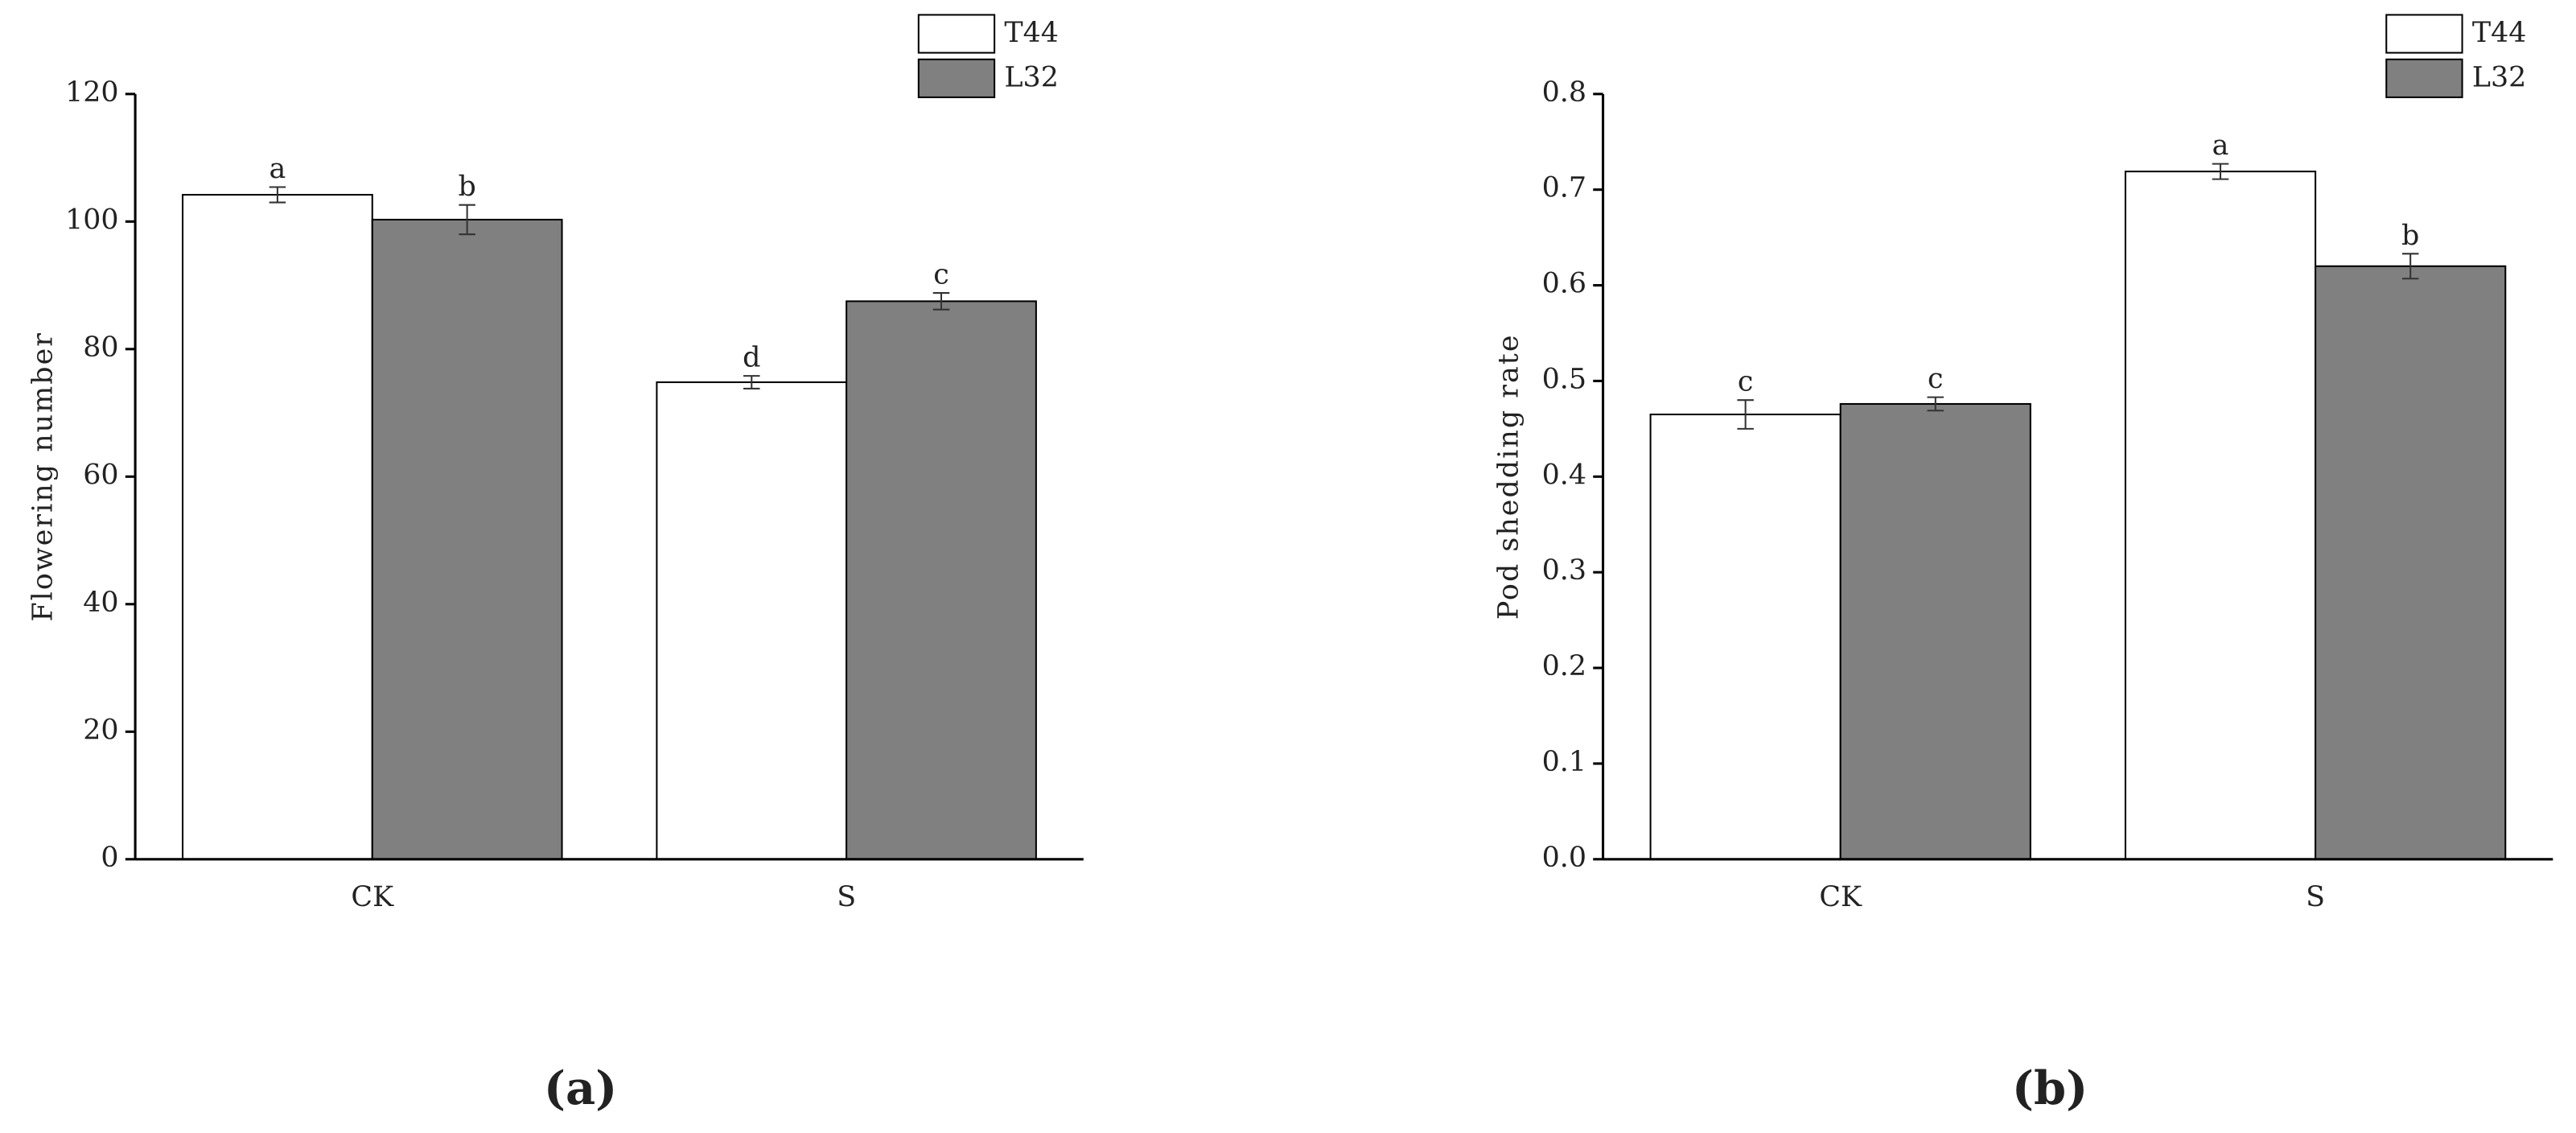 Image resolution: width=2576 pixels, height=1133 pixels. I want to click on y-tick-label: 40, so click(100, 603).